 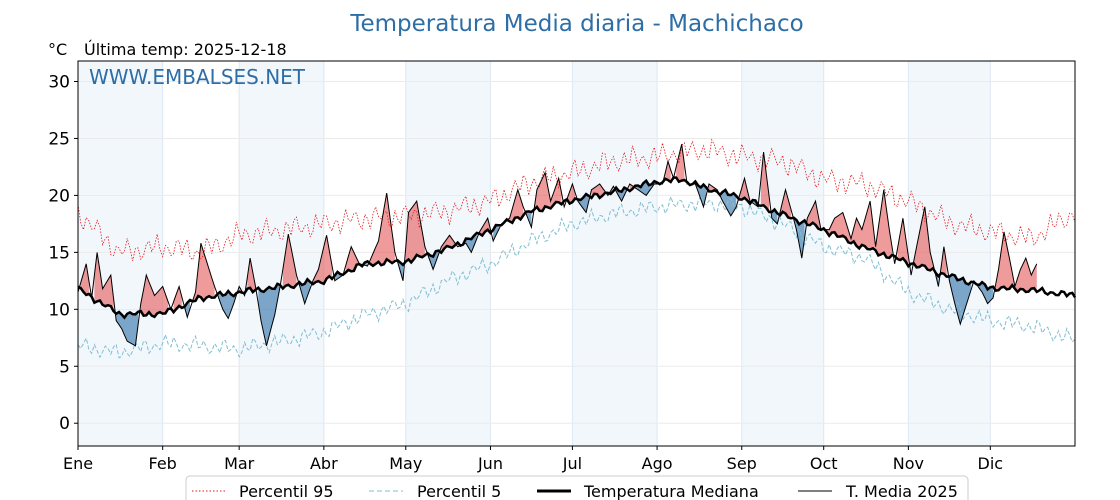 I want to click on y-tick-label-2: 10, so click(x=59, y=310).